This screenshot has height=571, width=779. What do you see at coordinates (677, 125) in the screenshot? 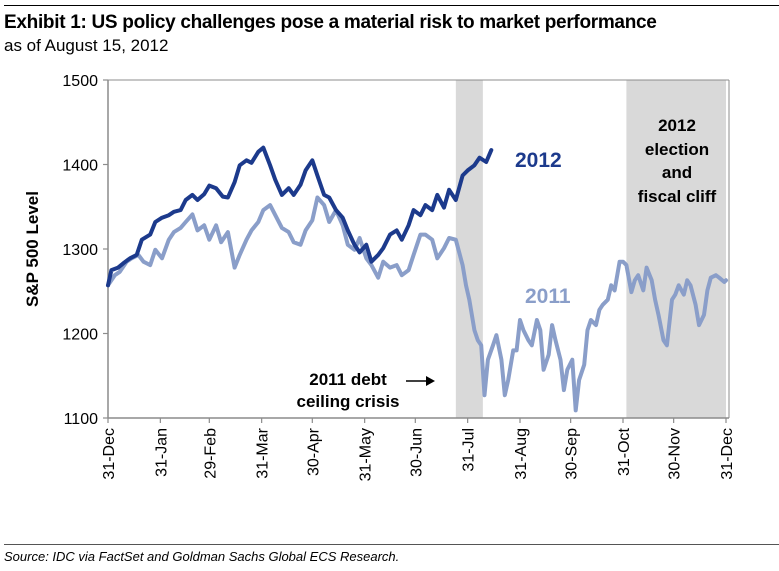
I see `annotation-fiscal-cliff-line1: 2012` at bounding box center [677, 125].